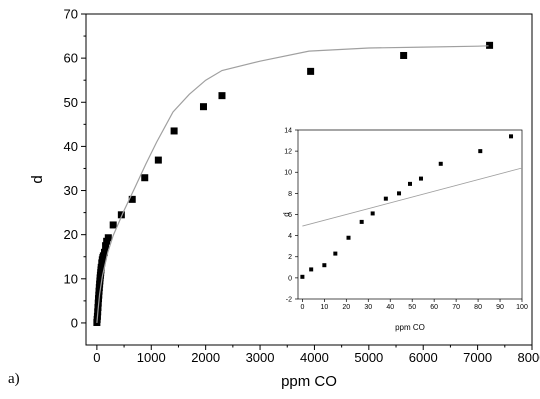 The height and width of the screenshot is (399, 540). What do you see at coordinates (71, 14) in the screenshot?
I see `main-y-tick-label: 70` at bounding box center [71, 14].